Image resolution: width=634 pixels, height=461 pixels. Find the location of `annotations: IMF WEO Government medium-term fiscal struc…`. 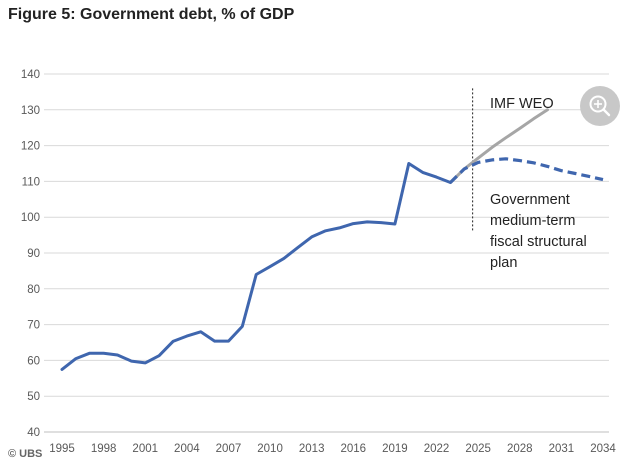

annotations: IMF WEO Government medium-term fiscal struc… is located at coordinates (538, 183).